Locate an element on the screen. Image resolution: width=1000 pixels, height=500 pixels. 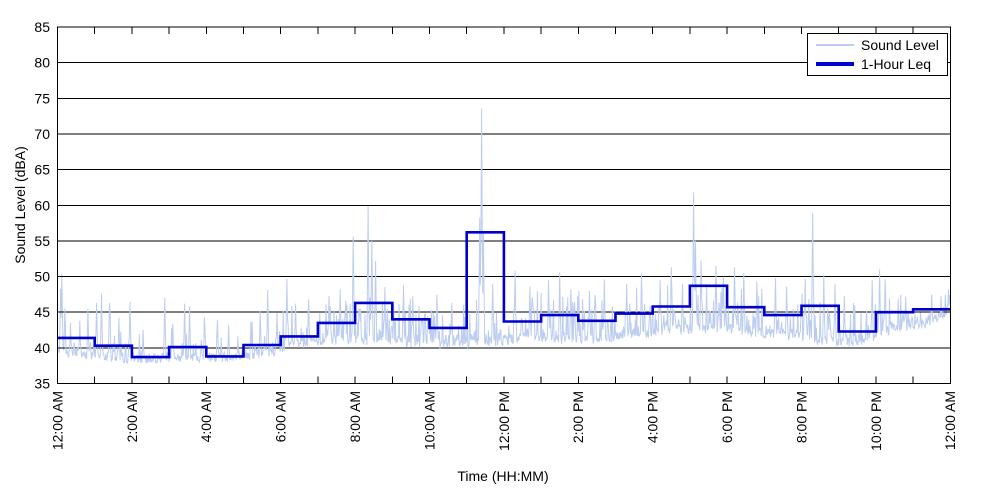
legend: Sound Level 1-Hour Leq is located at coordinates (877, 54).